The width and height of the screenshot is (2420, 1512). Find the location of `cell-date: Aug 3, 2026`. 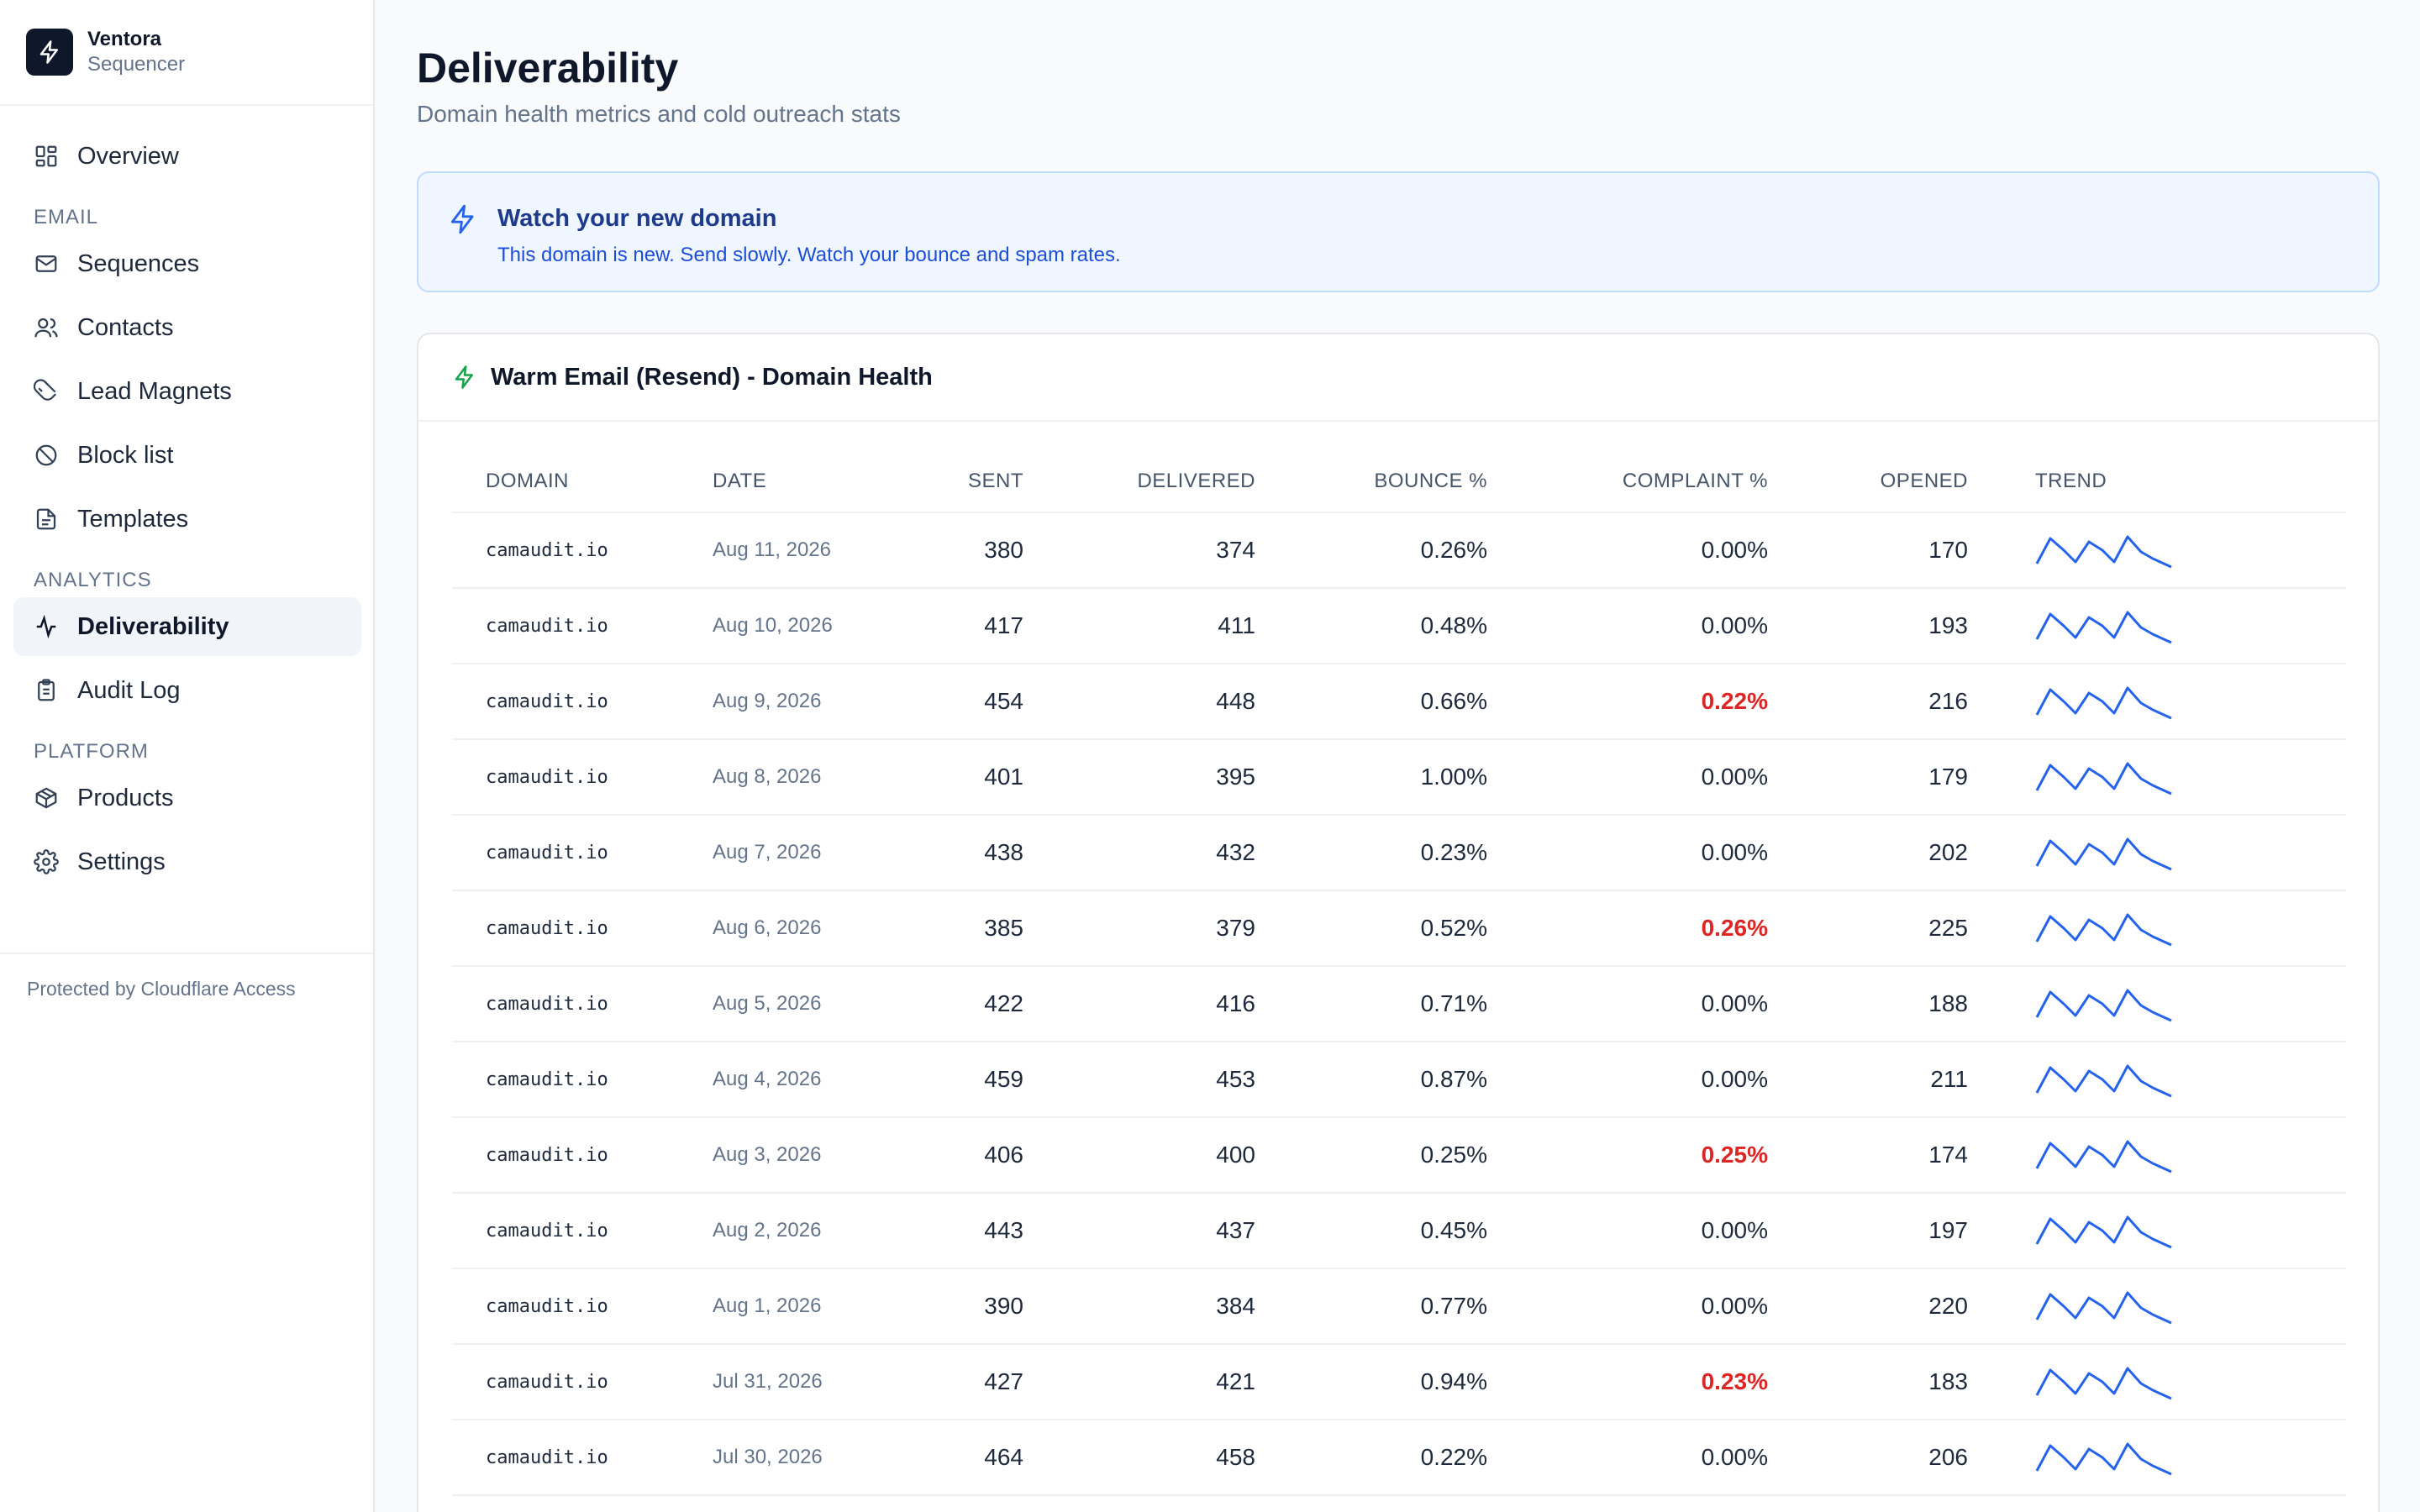

cell-date: Aug 3, 2026 is located at coordinates (810, 1155).